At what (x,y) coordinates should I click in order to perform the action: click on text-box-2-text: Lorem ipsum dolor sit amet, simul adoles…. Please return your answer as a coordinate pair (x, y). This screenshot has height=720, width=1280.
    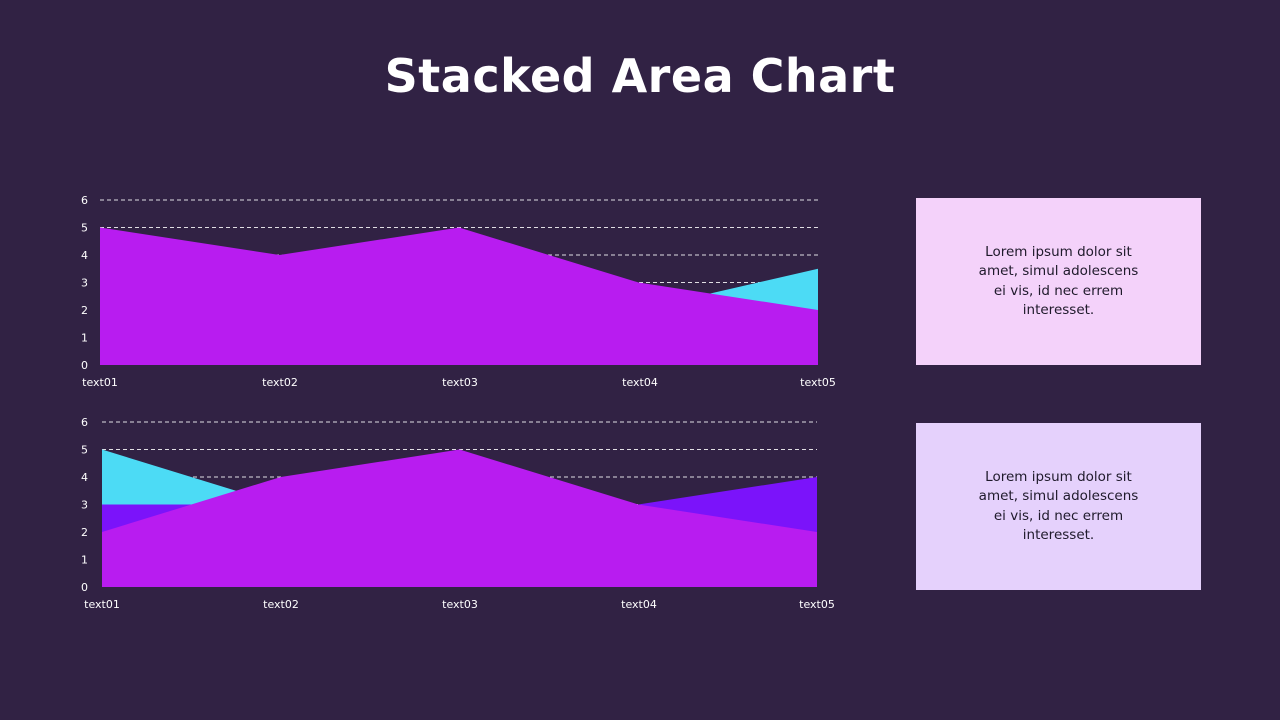
    Looking at the image, I should click on (1058, 506).